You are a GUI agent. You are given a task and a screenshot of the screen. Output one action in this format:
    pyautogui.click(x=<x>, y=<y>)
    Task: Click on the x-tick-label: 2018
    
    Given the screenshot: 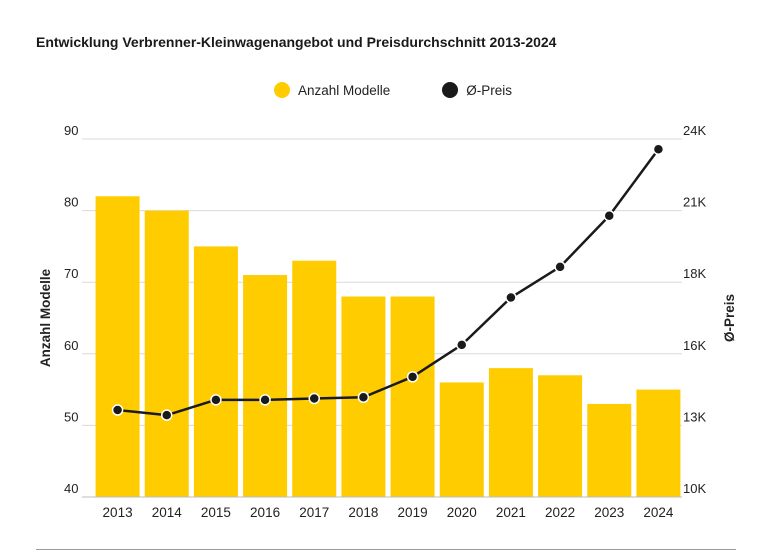 What is the action you would take?
    pyautogui.click(x=363, y=512)
    